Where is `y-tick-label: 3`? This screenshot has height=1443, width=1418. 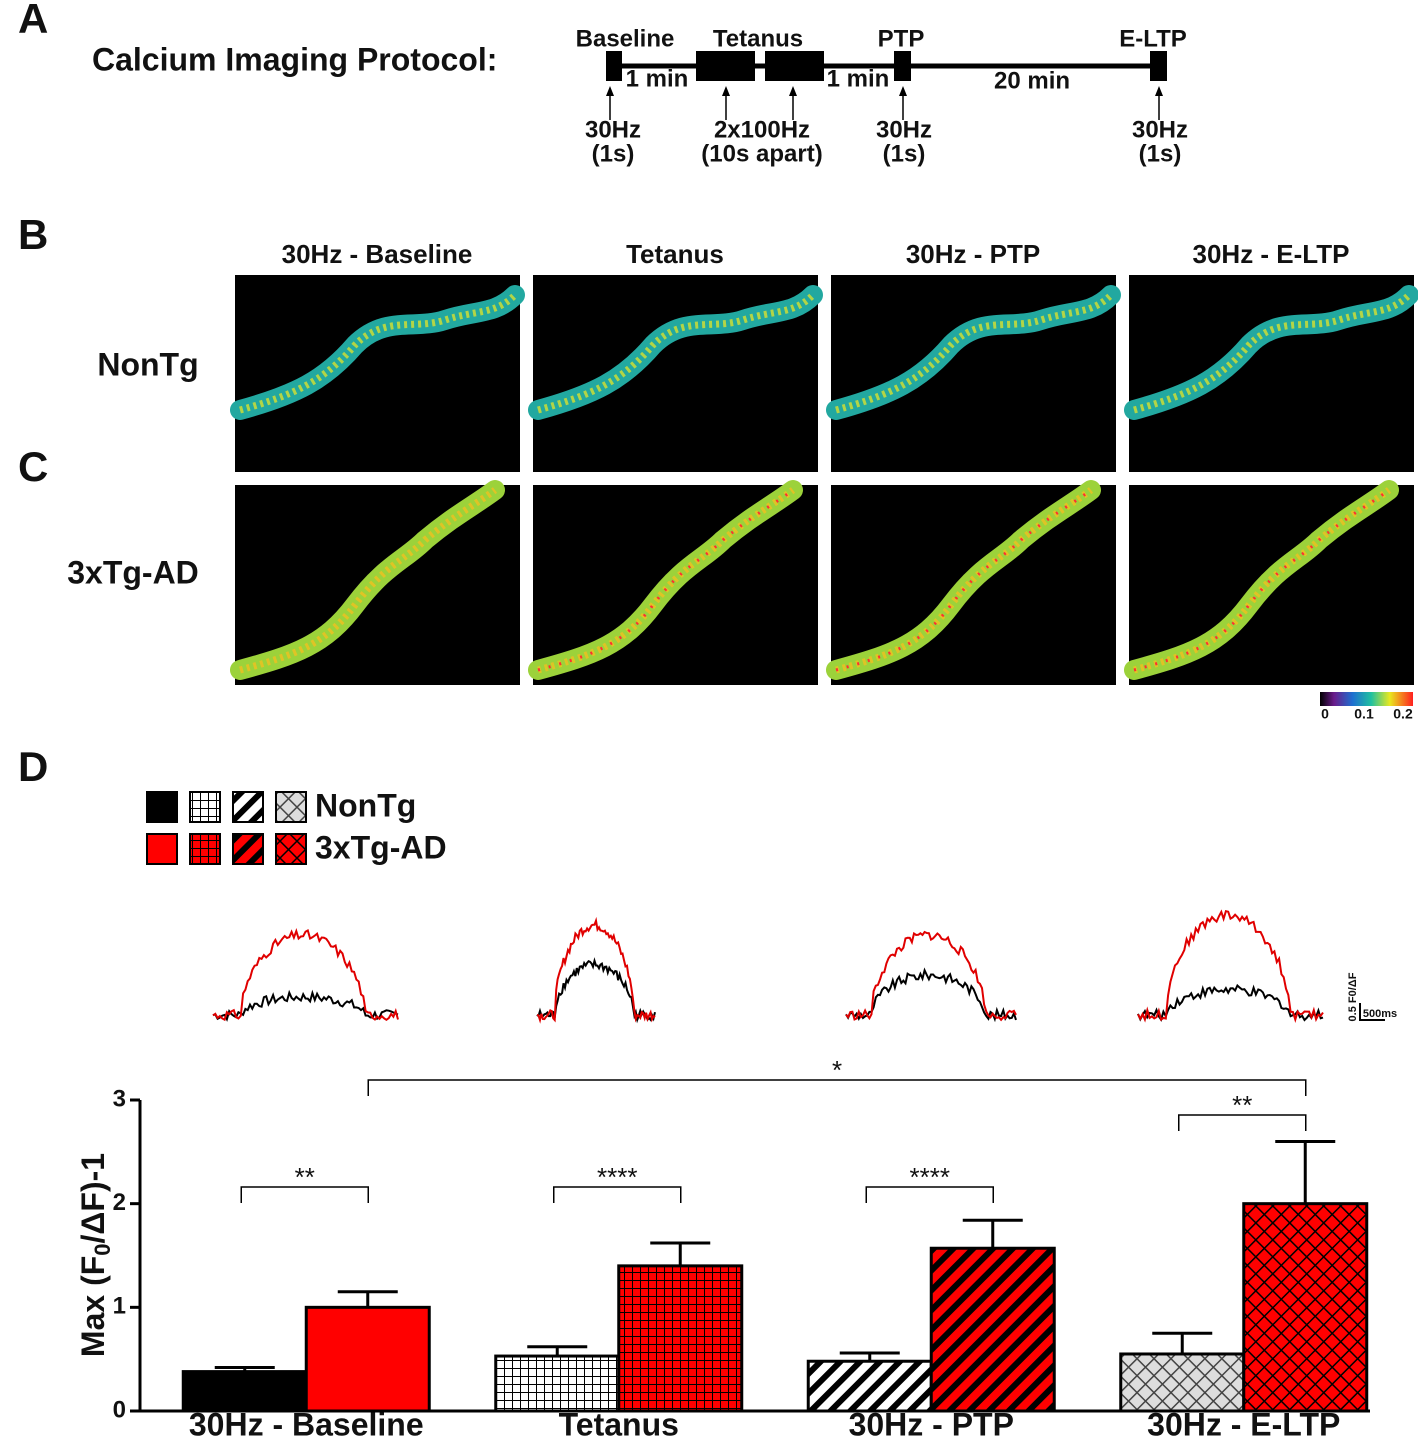
y-tick-label: 3 is located at coordinates (119, 1098).